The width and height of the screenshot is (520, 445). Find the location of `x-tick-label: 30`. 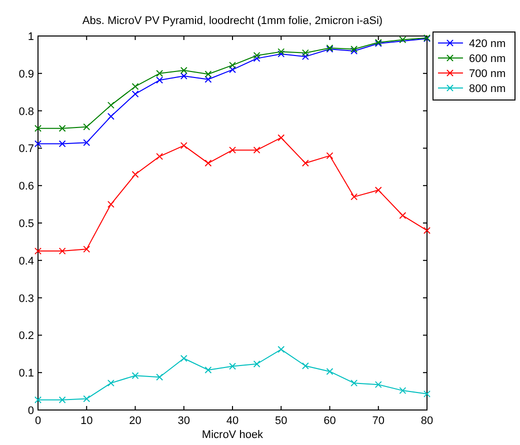

x-tick-label: 30 is located at coordinates (184, 421).